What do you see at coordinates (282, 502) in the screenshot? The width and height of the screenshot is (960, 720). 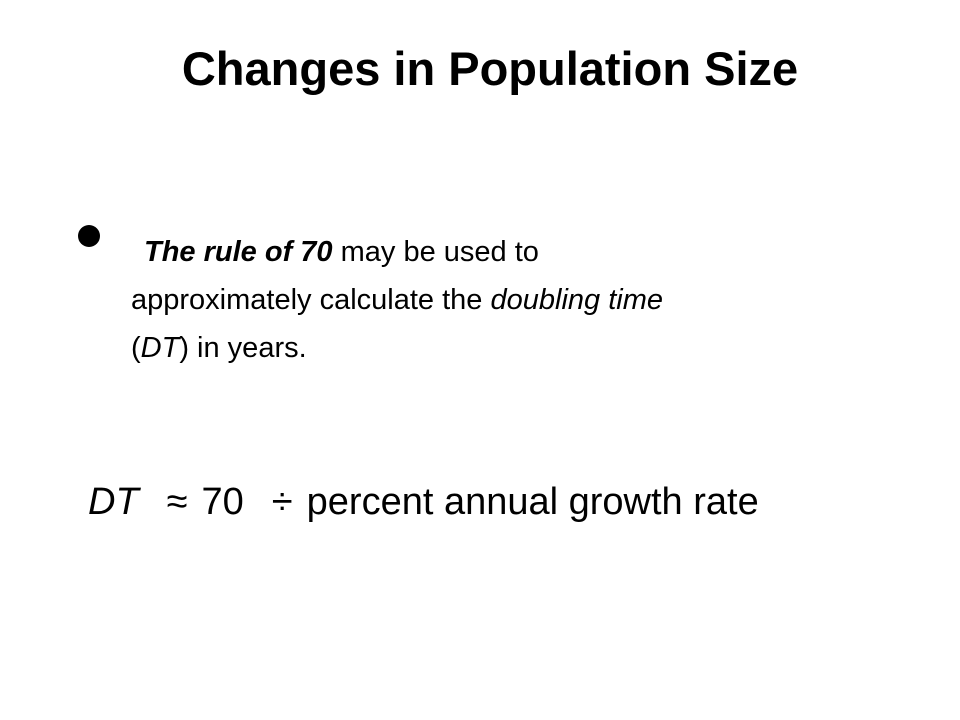 I see `divide-symbol: ÷` at bounding box center [282, 502].